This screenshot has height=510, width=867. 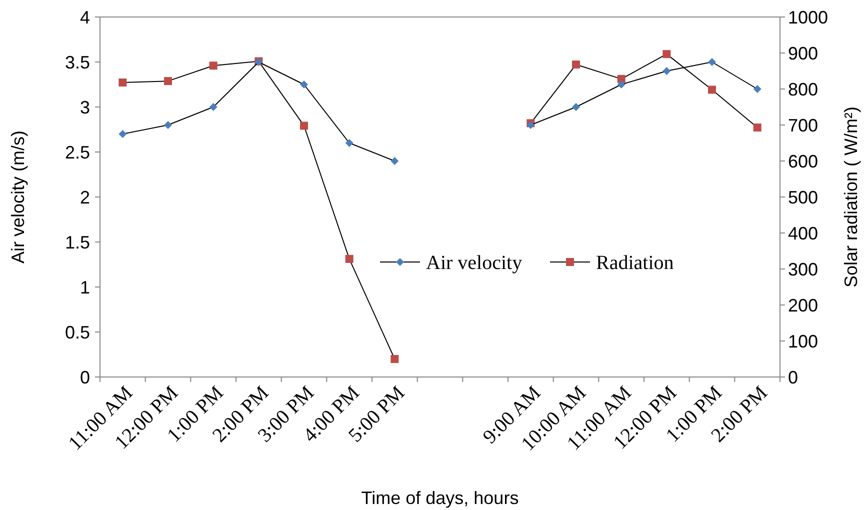 What do you see at coordinates (803, 341) in the screenshot?
I see `y2-tick-label: 100` at bounding box center [803, 341].